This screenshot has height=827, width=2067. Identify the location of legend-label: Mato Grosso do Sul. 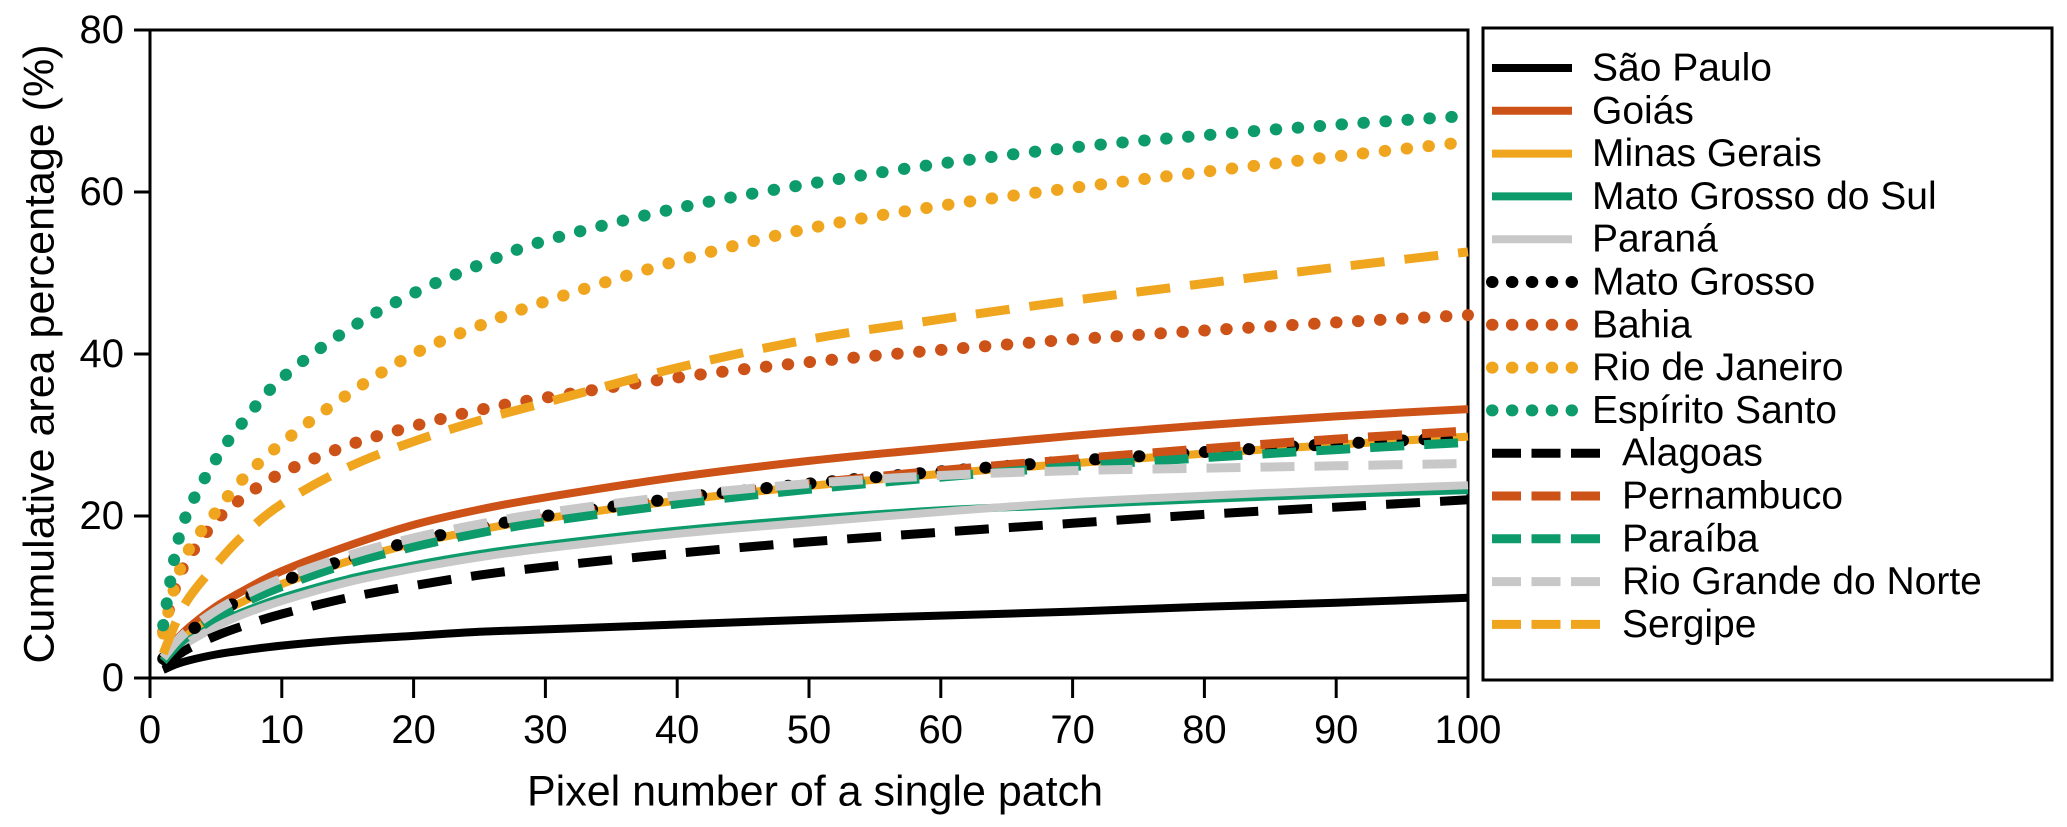
(1764, 196).